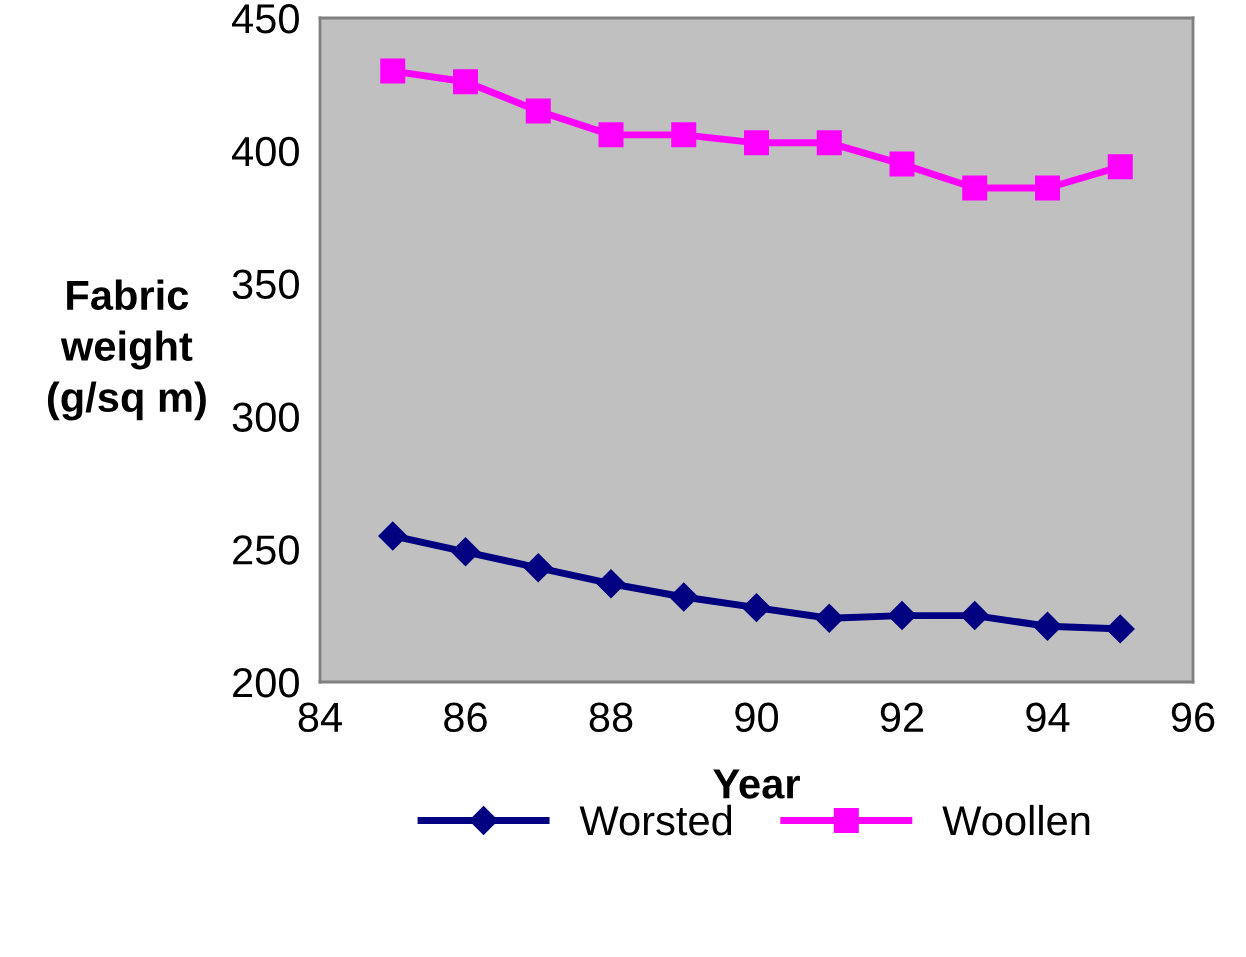  Describe the element at coordinates (265, 284) in the screenshot. I see `y-tick-label: 350` at that location.